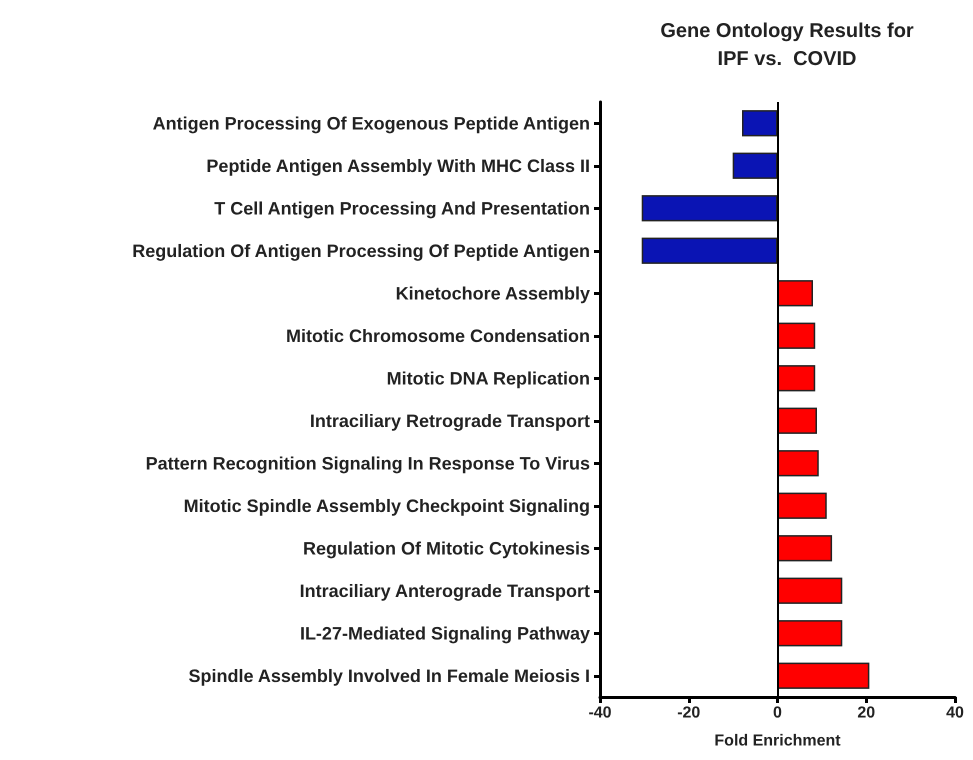 The image size is (973, 760). I want to click on y-tick-label: Mitotic Spindle Assembly Checkpoint Signaling, so click(387, 506).